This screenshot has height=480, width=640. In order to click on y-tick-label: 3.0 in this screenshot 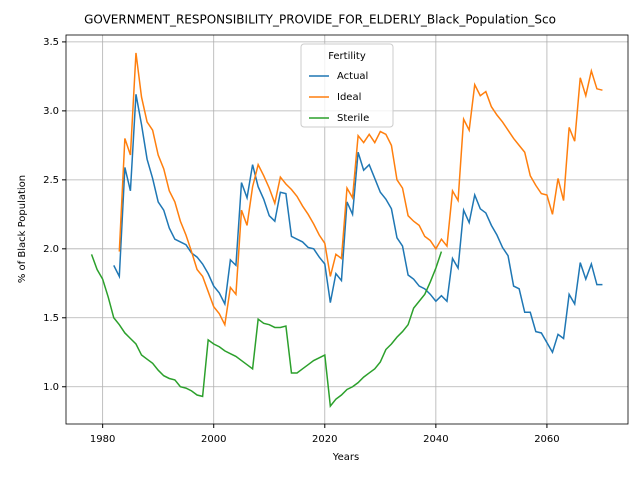, I will do `click(51, 111)`.